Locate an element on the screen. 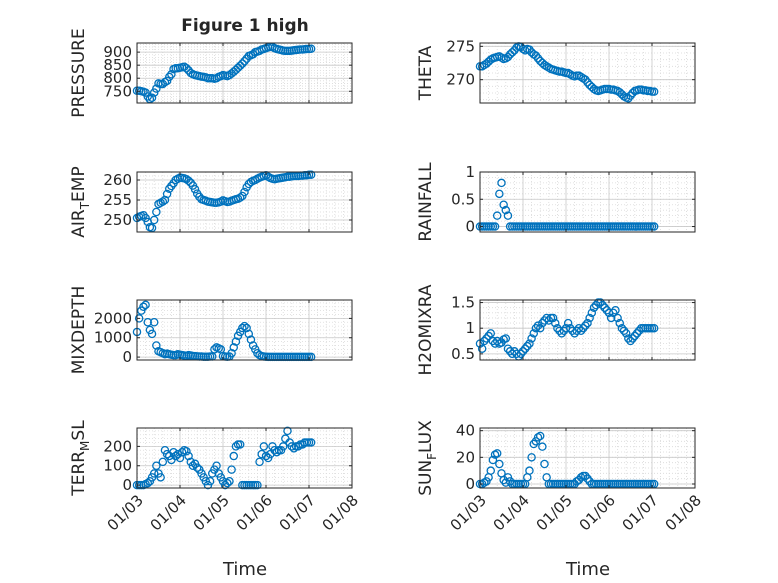  series-air-temp is located at coordinates (224, 201).